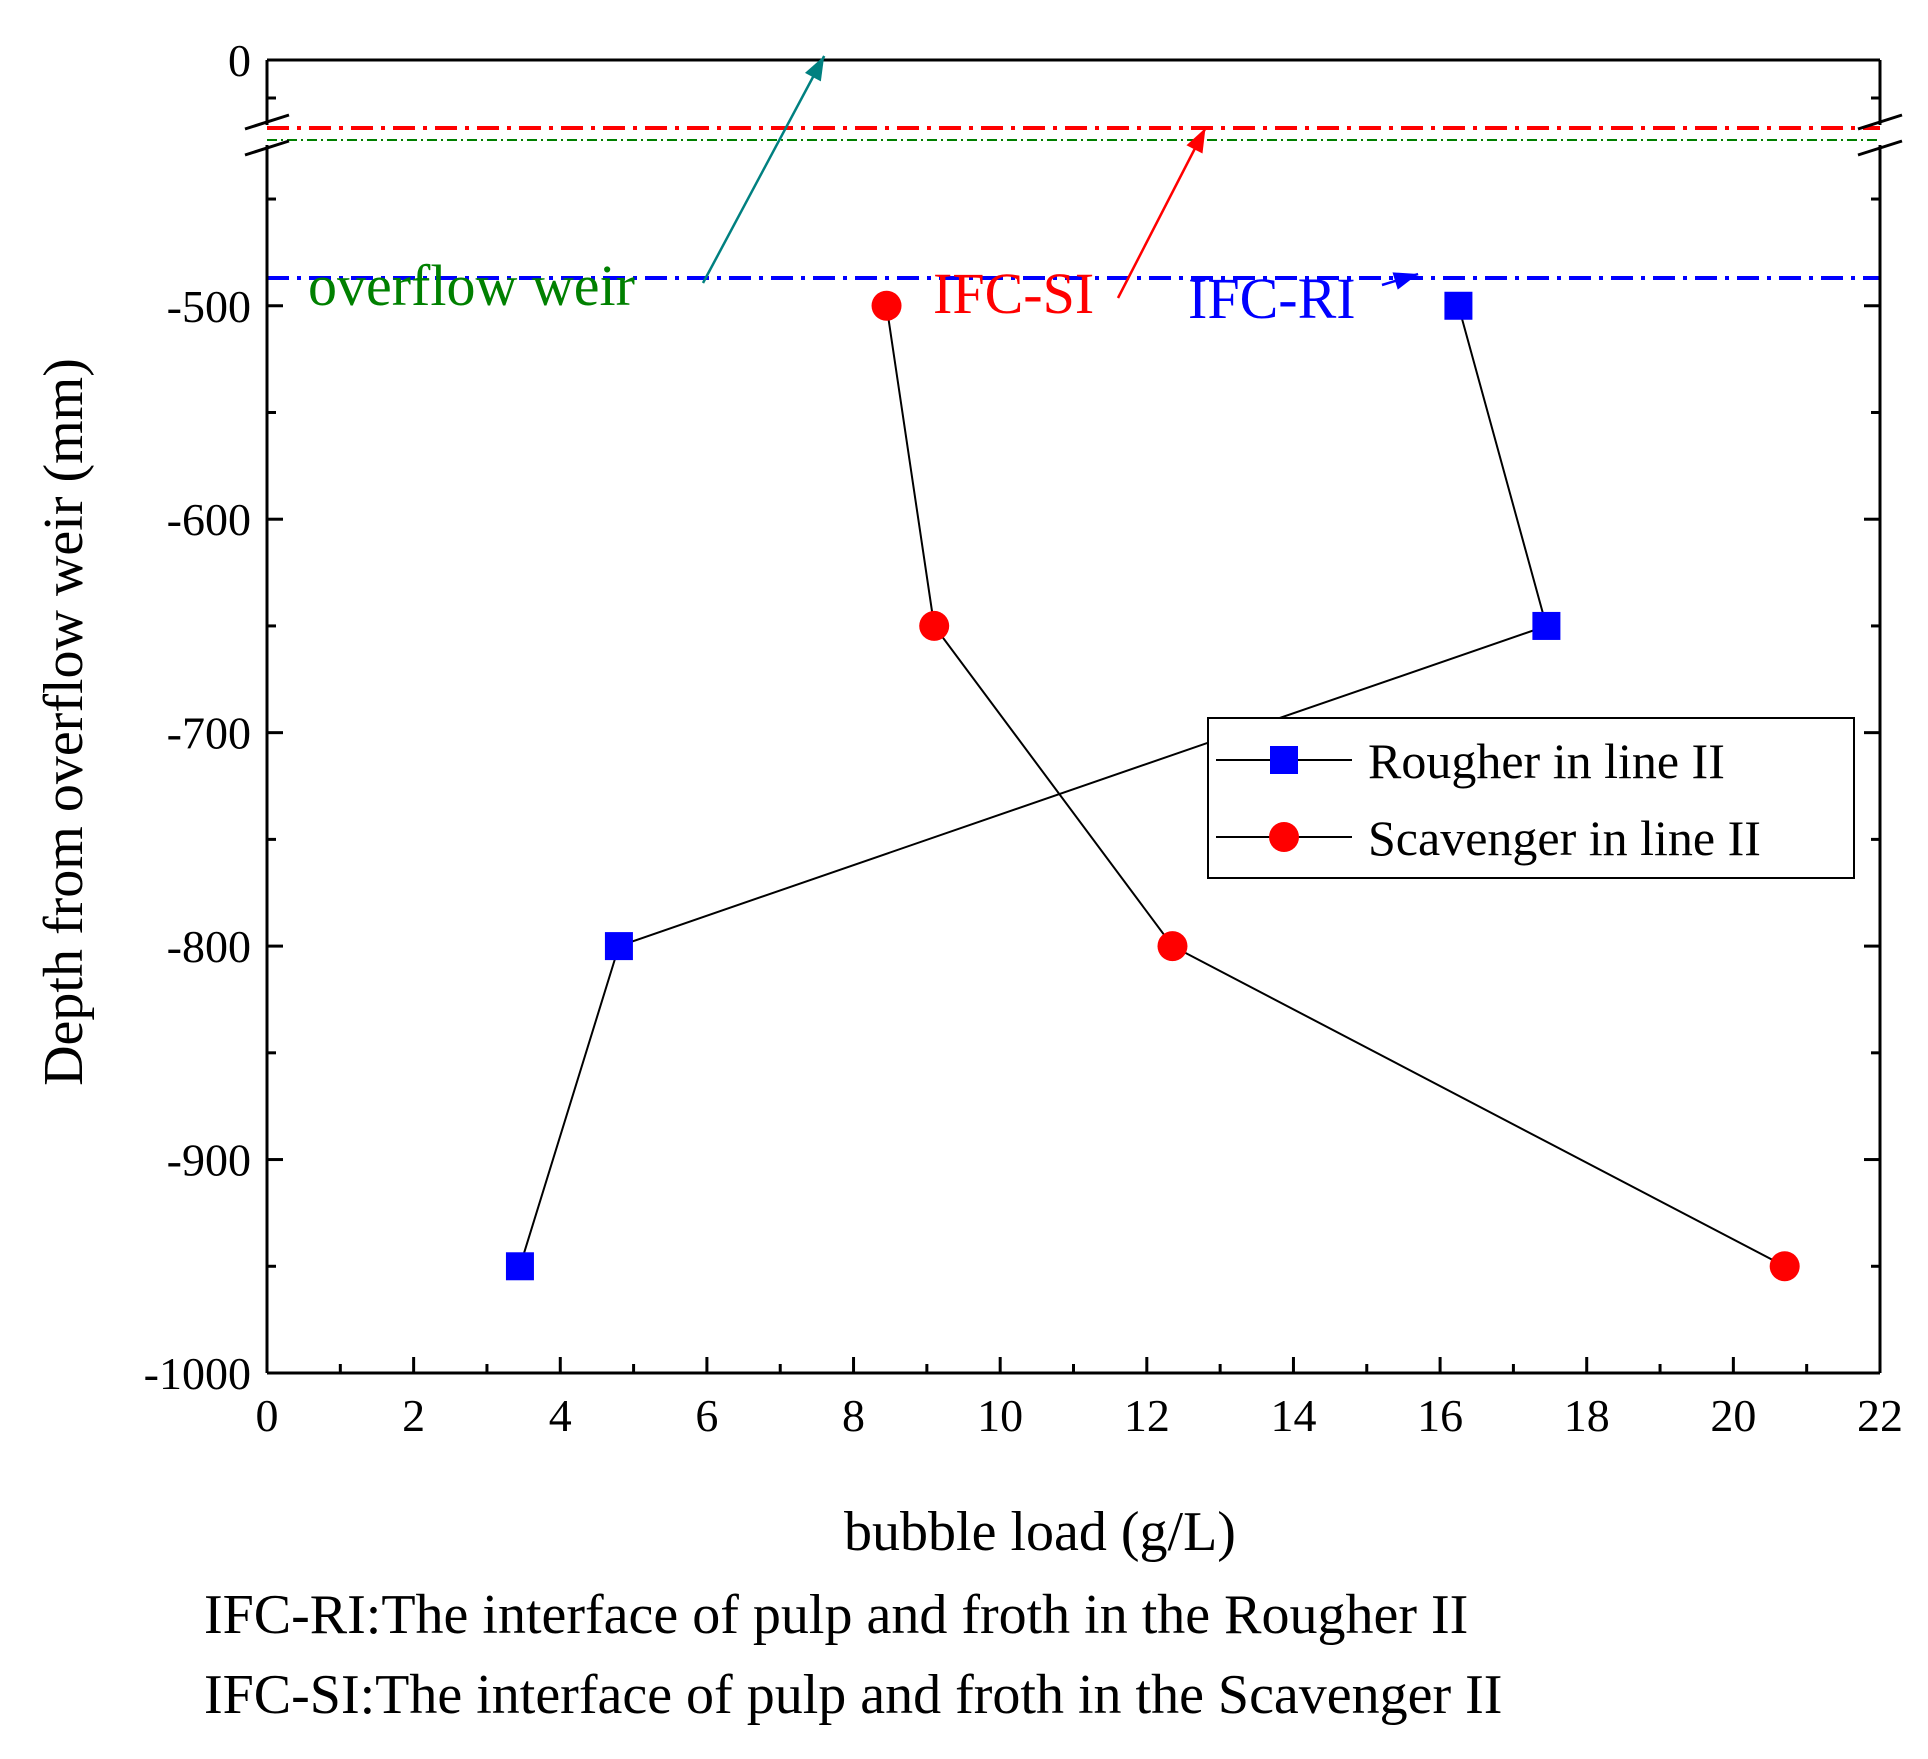  Describe the element at coordinates (814, 69) in the screenshot. I see `arrow-overflow-weir-head` at that location.